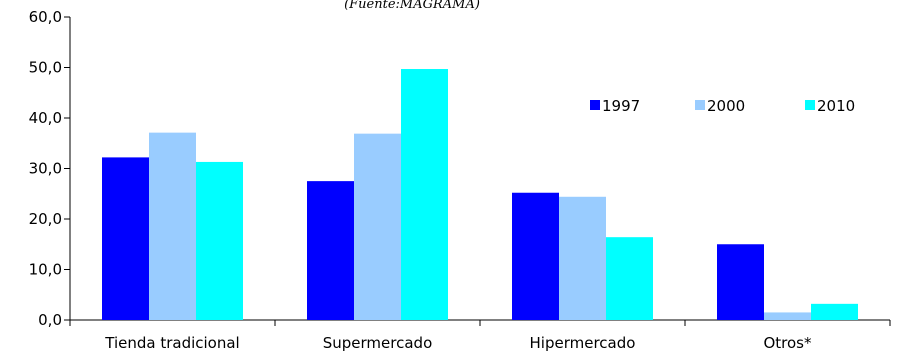 This screenshot has width=904, height=354. Describe the element at coordinates (412, 6) in the screenshot. I see `chart-subtitle: (Fuente:MAGRAMA)` at that location.